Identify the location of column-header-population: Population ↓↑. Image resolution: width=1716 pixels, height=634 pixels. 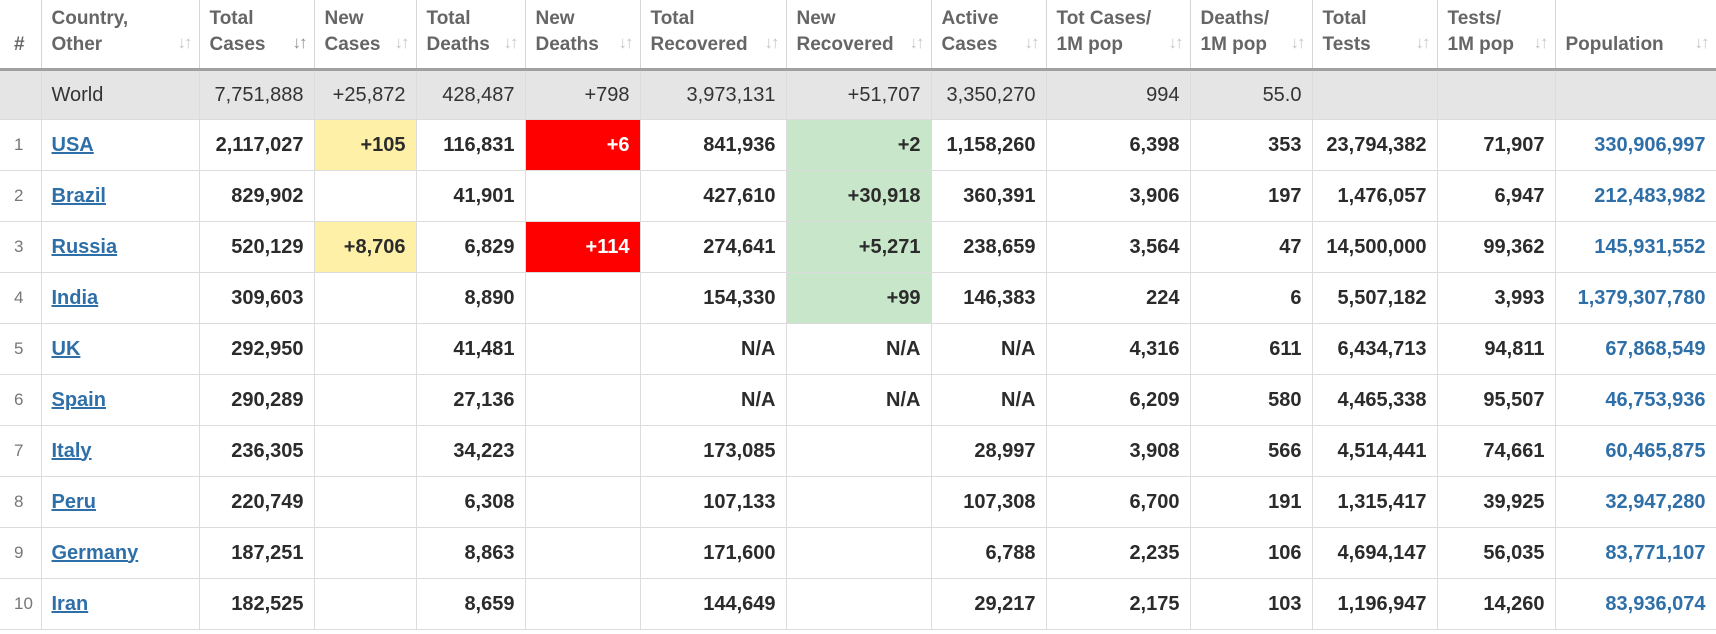
(1635, 35).